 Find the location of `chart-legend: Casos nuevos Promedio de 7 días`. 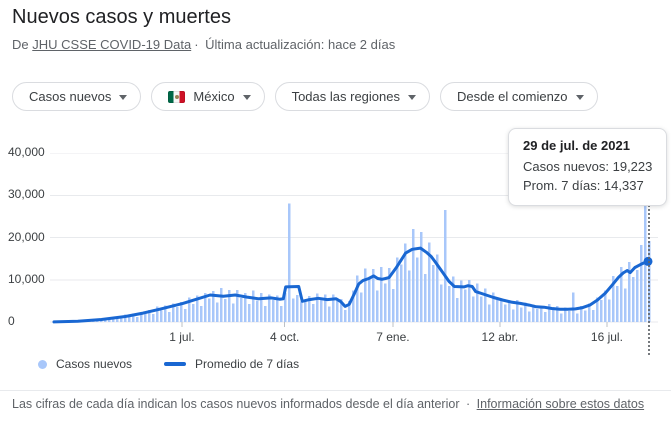

chart-legend: Casos nuevos Promedio de 7 días is located at coordinates (168, 364).